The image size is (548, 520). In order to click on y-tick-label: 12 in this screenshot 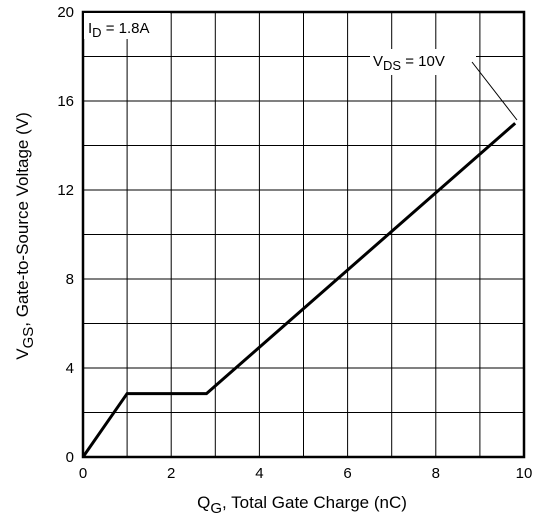, I will do `click(65, 190)`.